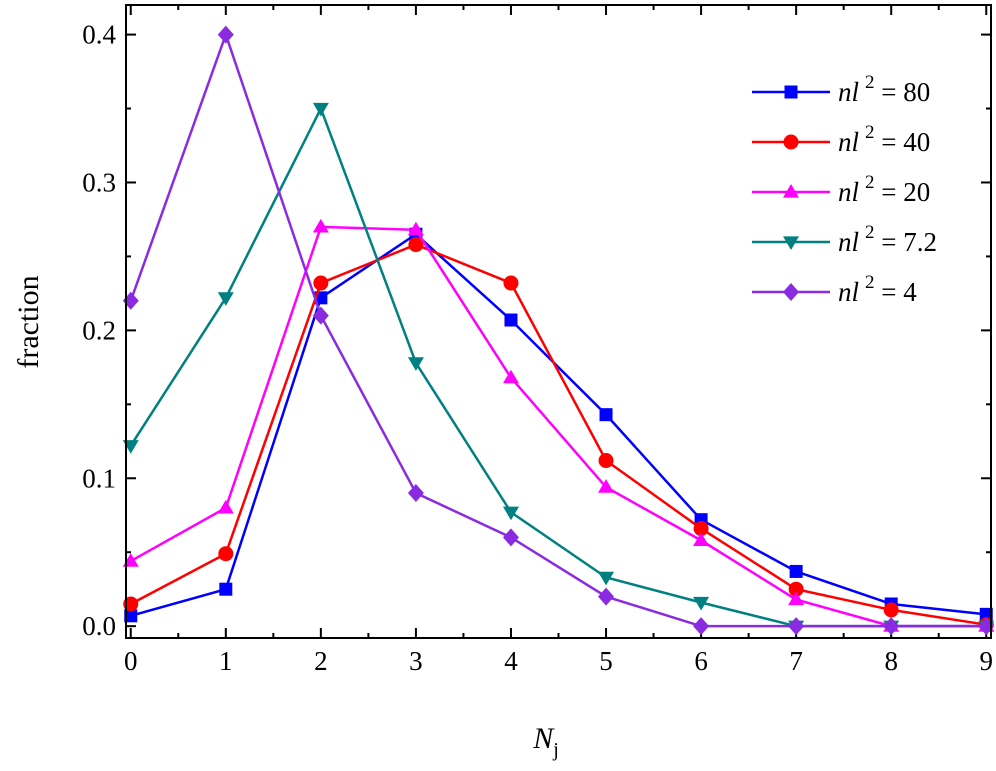 This screenshot has height=771, width=996. Describe the element at coordinates (226, 661) in the screenshot. I see `x-tick-label: 1` at that location.